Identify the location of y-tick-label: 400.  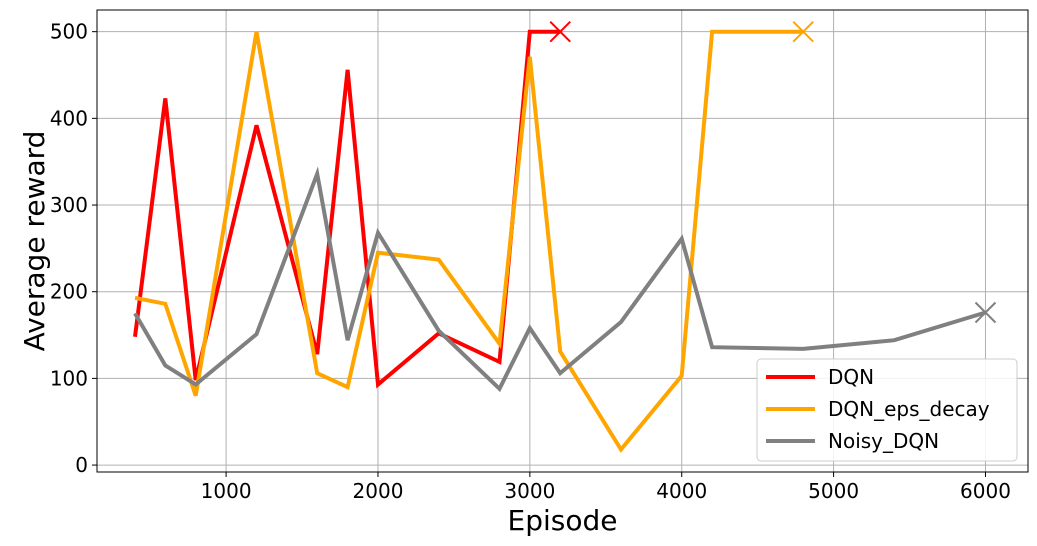
(69, 118).